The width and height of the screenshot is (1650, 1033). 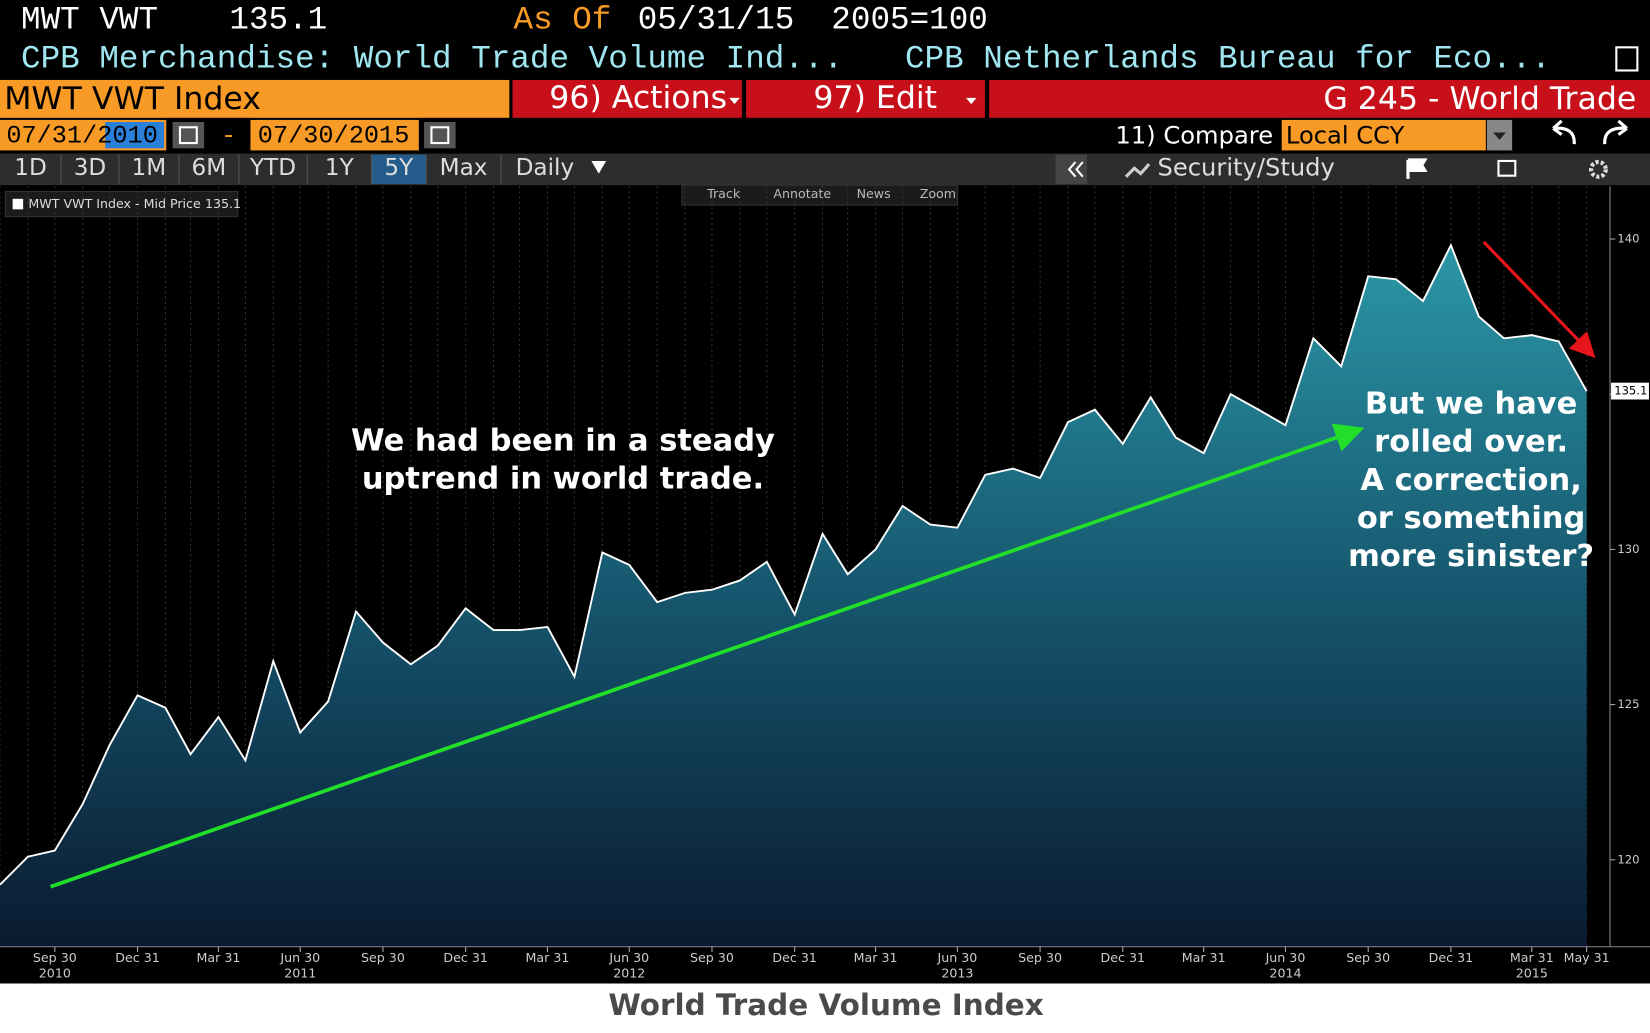 I want to click on legend-name: MWT VWT Index - Mid Price, so click(x=114, y=203).